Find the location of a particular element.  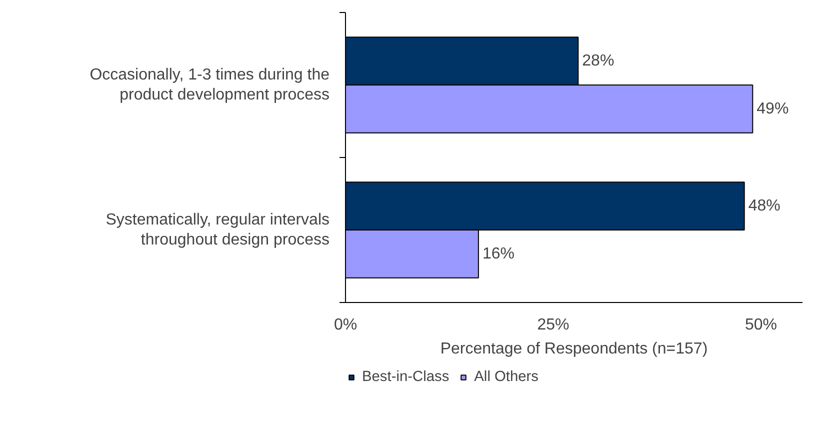

legend-label: All Others is located at coordinates (506, 377).